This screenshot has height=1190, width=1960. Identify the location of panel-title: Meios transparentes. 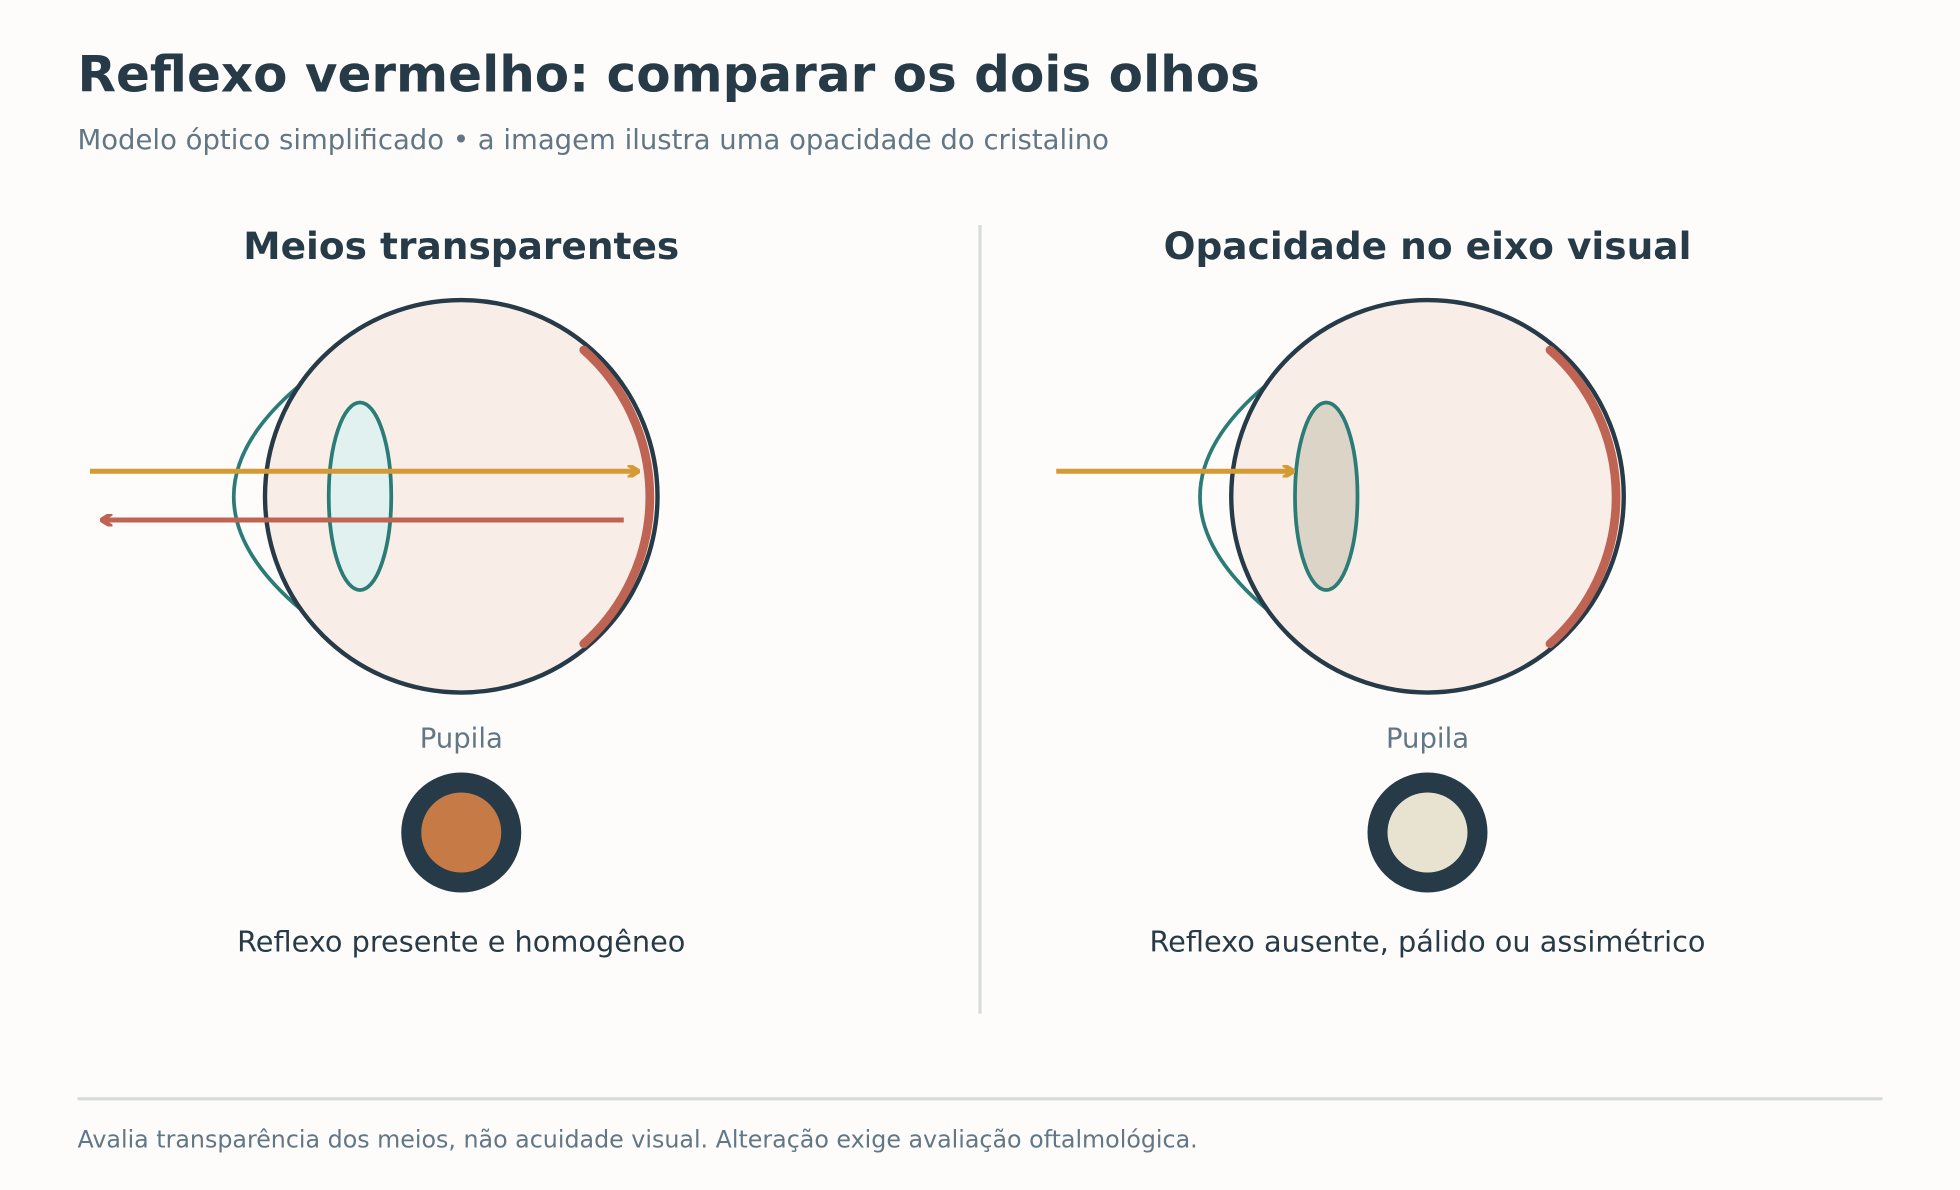
(461, 246).